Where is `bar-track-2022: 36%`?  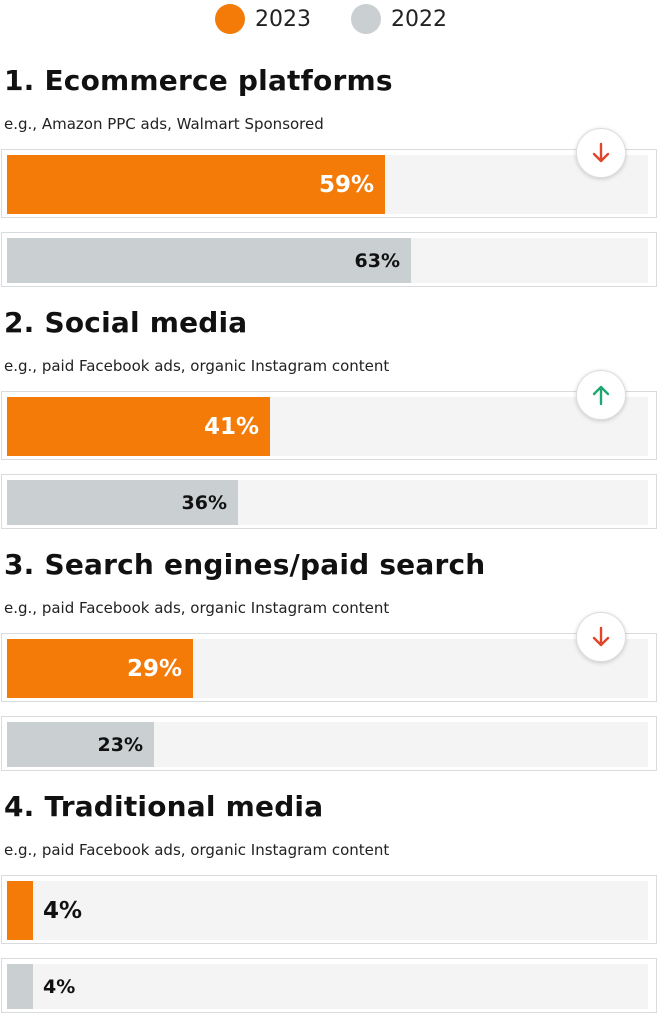 bar-track-2022: 36% is located at coordinates (327, 502).